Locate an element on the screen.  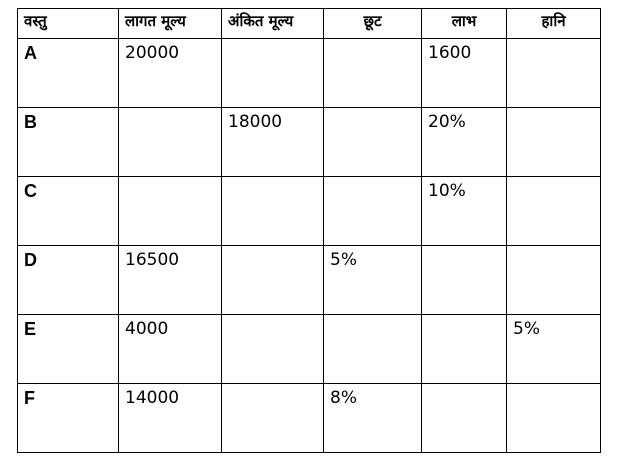
cell-item: D is located at coordinates (68, 280).